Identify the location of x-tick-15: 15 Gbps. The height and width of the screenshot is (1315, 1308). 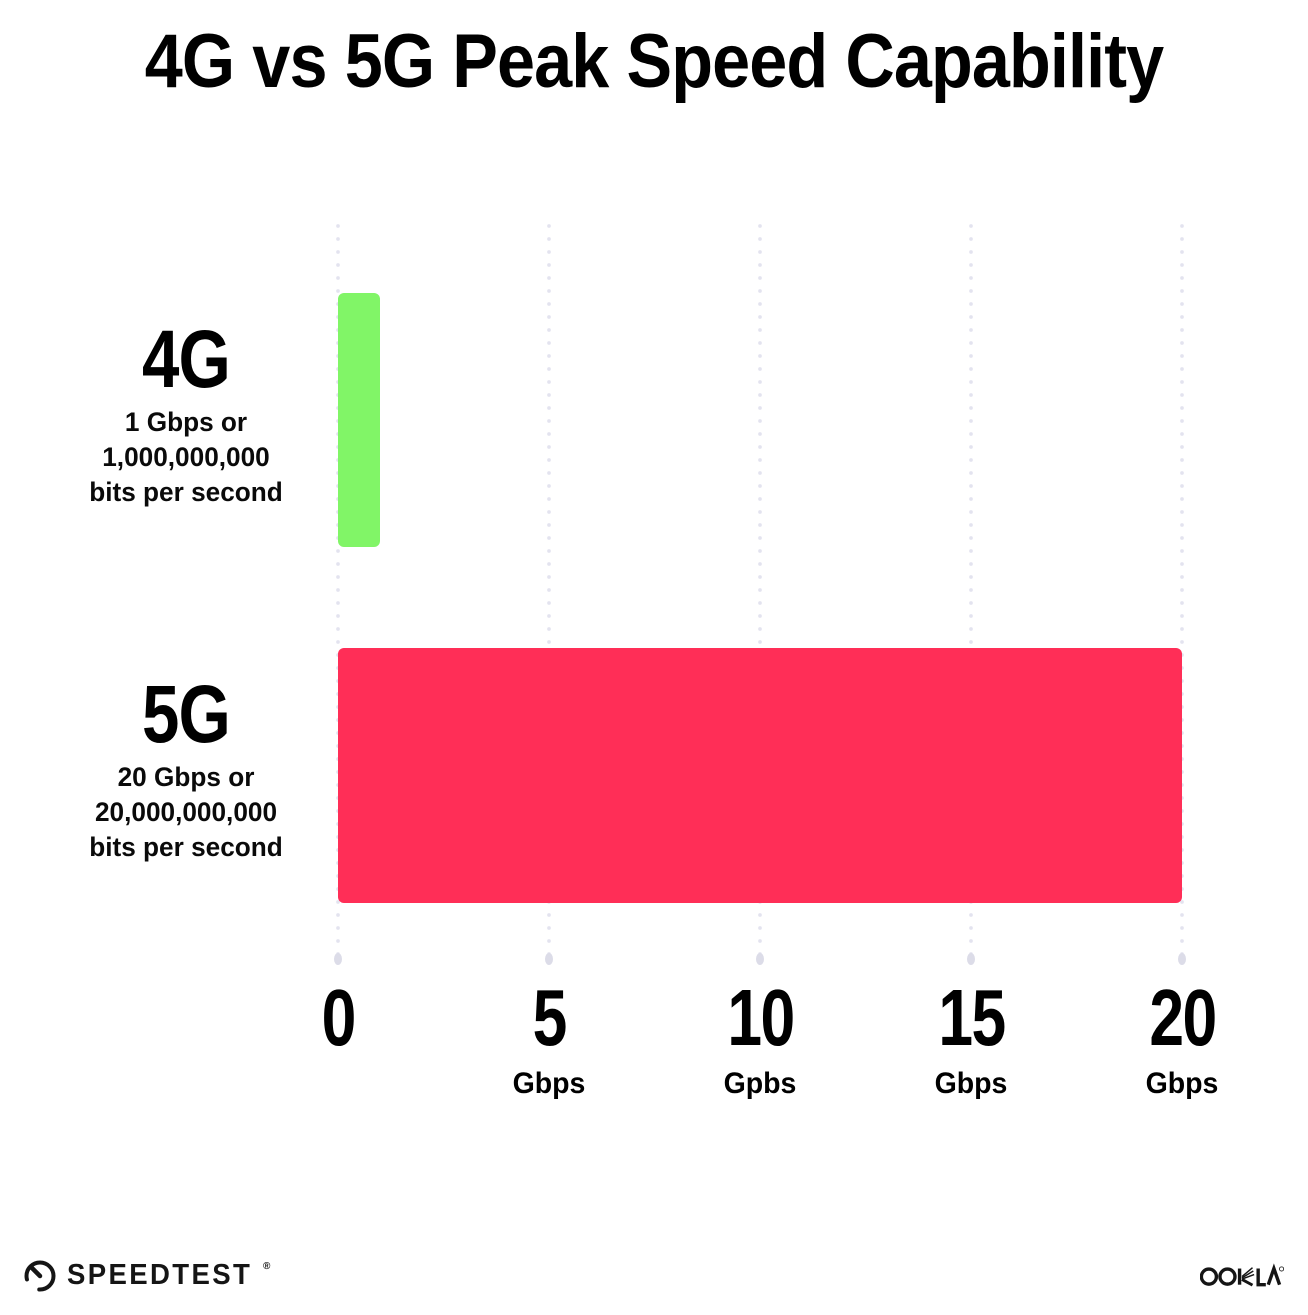
(971, 1037).